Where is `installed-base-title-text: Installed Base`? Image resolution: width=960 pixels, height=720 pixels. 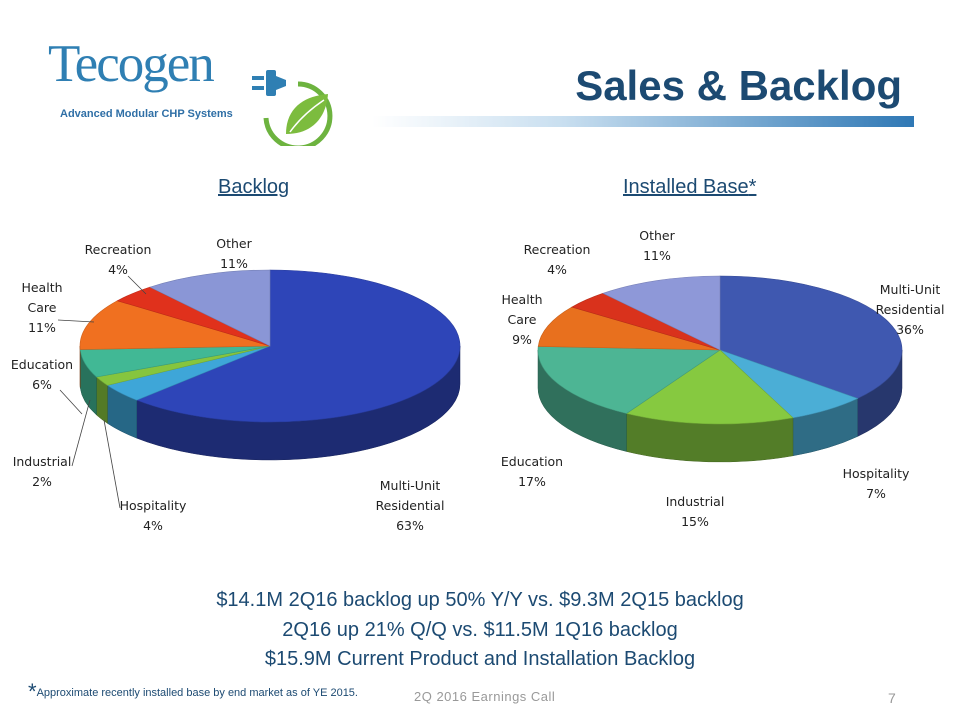 installed-base-title-text: Installed Base is located at coordinates (686, 187).